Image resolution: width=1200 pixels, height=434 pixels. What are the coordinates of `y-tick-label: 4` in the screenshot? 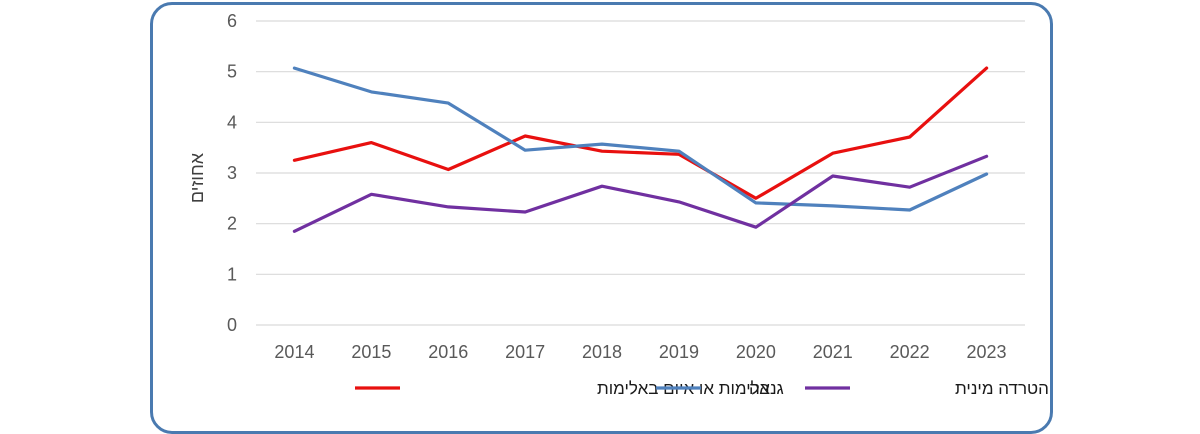 It's located at (232, 122).